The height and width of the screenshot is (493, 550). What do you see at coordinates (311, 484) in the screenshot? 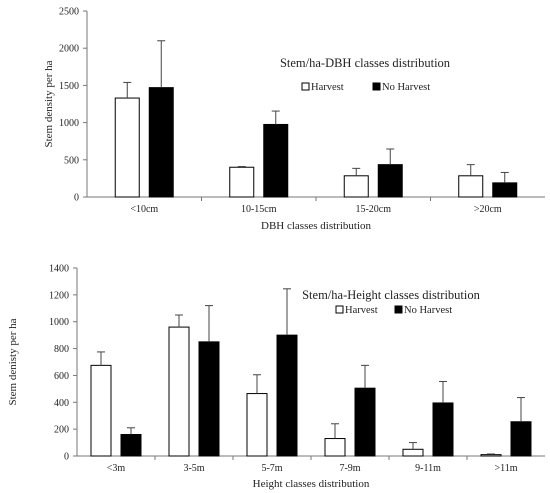
I see `x-axis-title: Height classes distribution` at bounding box center [311, 484].